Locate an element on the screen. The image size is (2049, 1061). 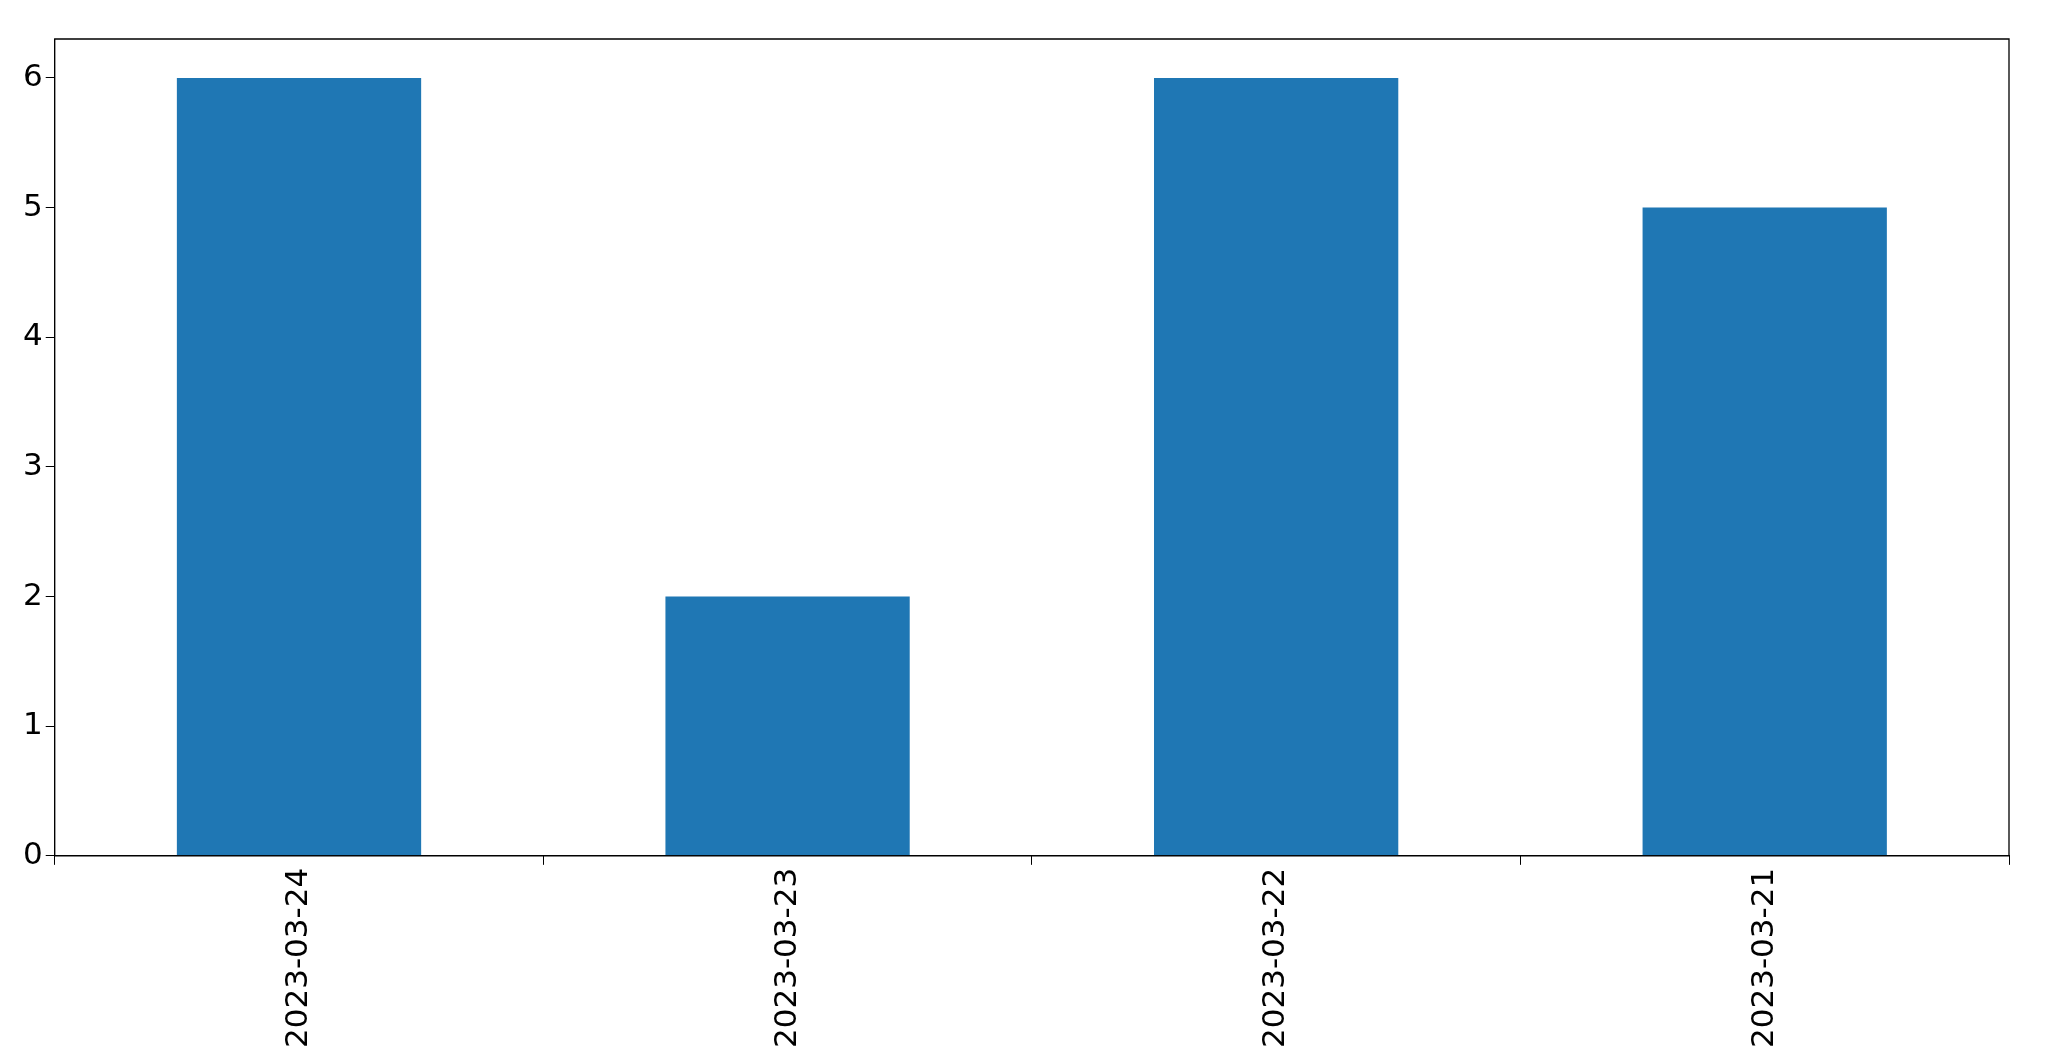
y-tick-label: 6 is located at coordinates (32, 74).